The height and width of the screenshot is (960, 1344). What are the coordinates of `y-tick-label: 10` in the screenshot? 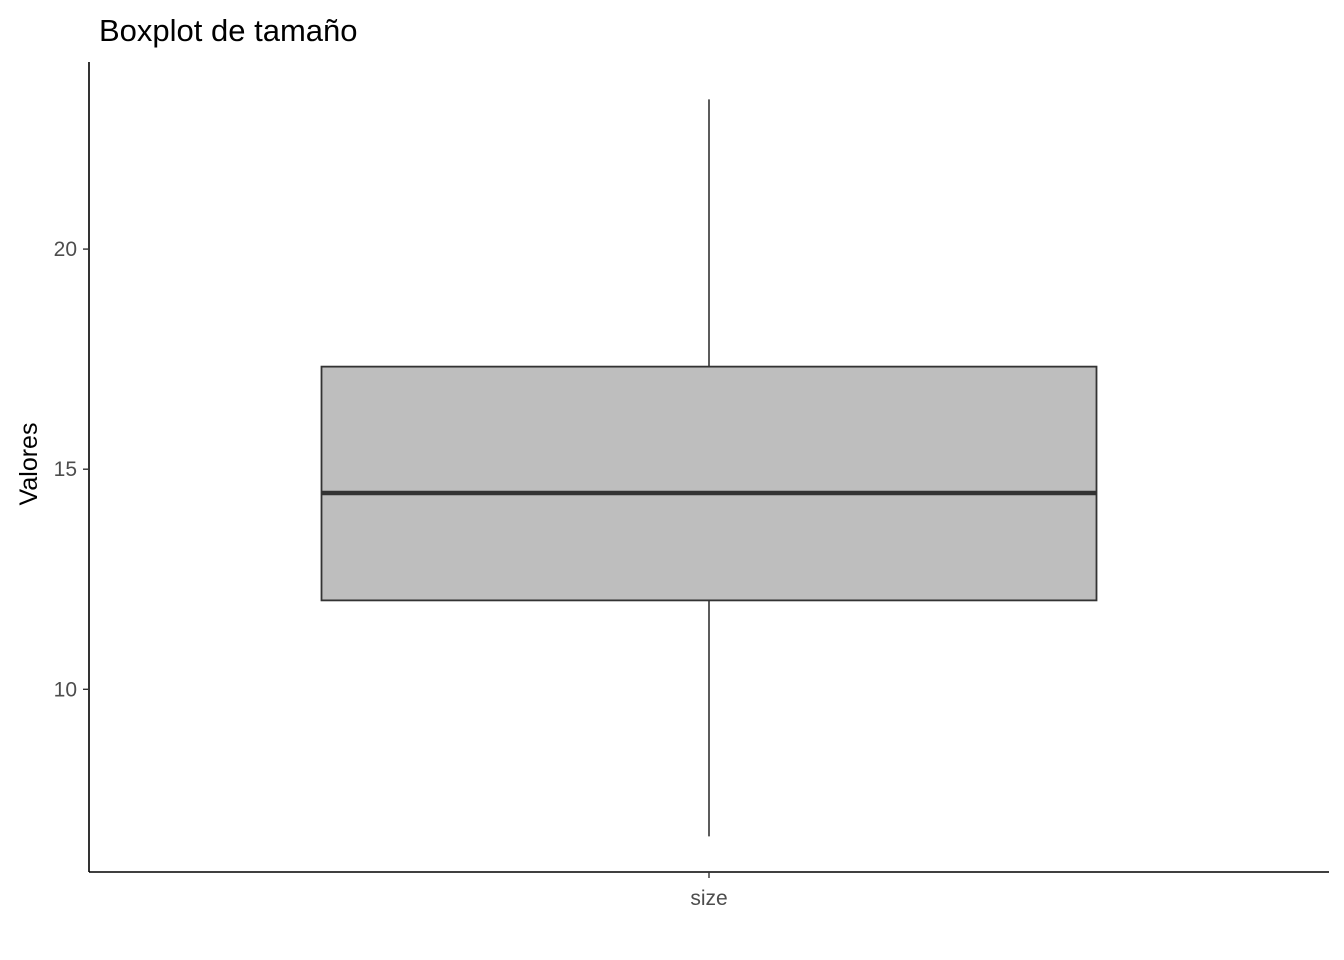 It's located at (65, 689).